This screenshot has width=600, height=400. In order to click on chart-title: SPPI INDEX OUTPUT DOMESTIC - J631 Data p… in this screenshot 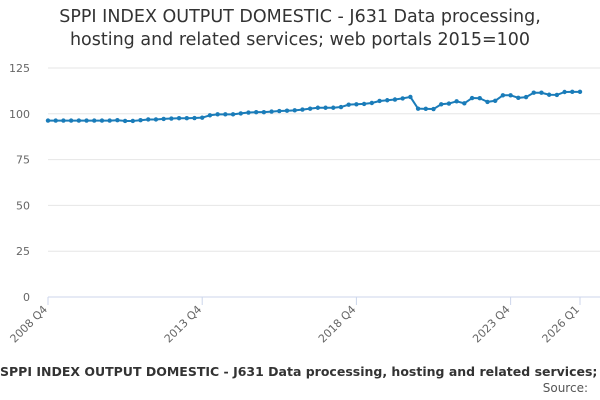, I will do `click(300, 29)`.